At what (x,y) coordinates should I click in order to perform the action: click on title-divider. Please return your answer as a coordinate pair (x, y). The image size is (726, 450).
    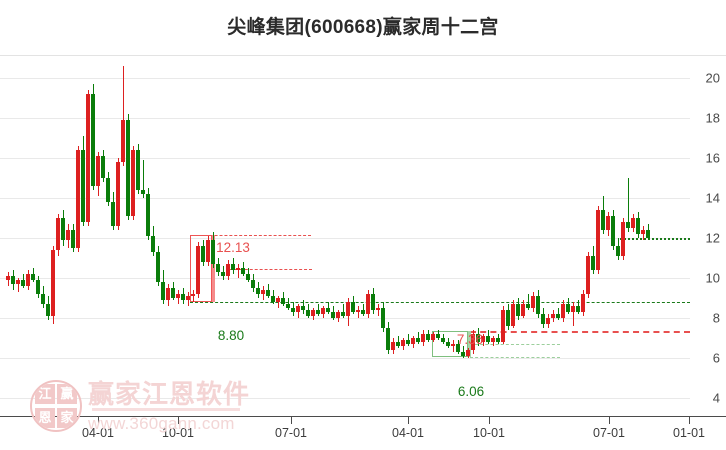
    Looking at the image, I should click on (363, 55).